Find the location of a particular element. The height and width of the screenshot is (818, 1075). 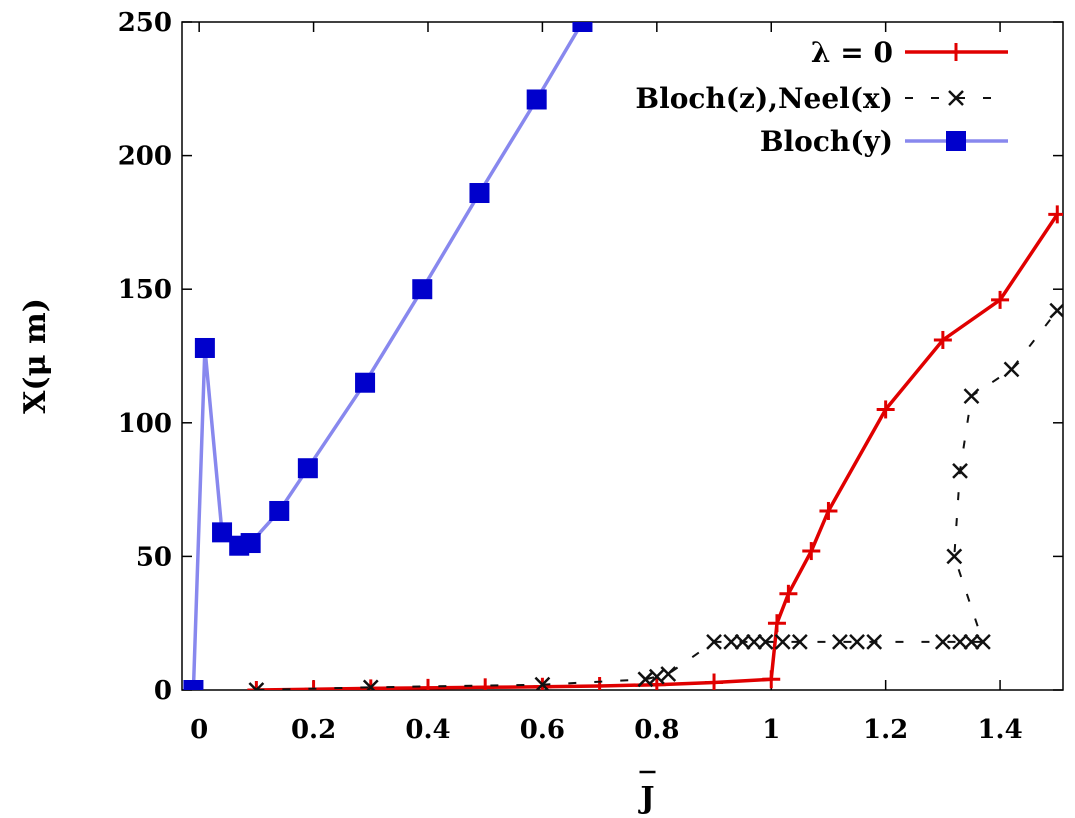

y-tick-label: 50 is located at coordinates (154, 557).